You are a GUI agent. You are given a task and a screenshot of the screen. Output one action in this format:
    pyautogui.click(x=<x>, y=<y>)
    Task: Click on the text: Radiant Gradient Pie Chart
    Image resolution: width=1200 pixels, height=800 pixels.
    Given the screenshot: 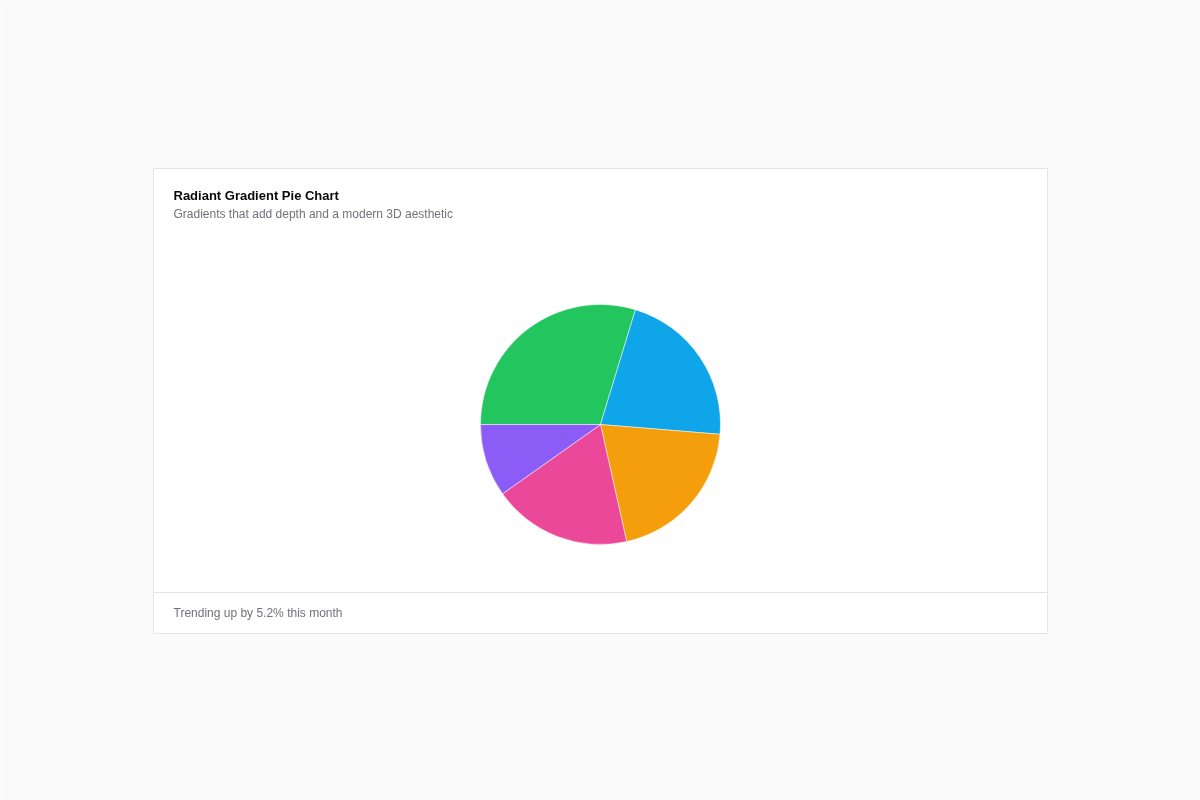 What is the action you would take?
    pyautogui.click(x=256, y=195)
    